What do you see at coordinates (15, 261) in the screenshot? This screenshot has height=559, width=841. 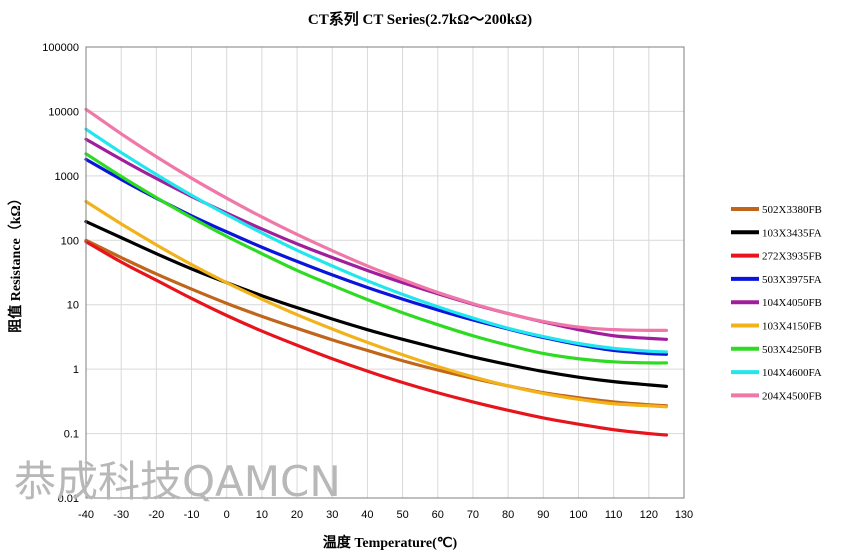 I see `y-axis-label: 阻值 Resistance（kΩ）` at bounding box center [15, 261].